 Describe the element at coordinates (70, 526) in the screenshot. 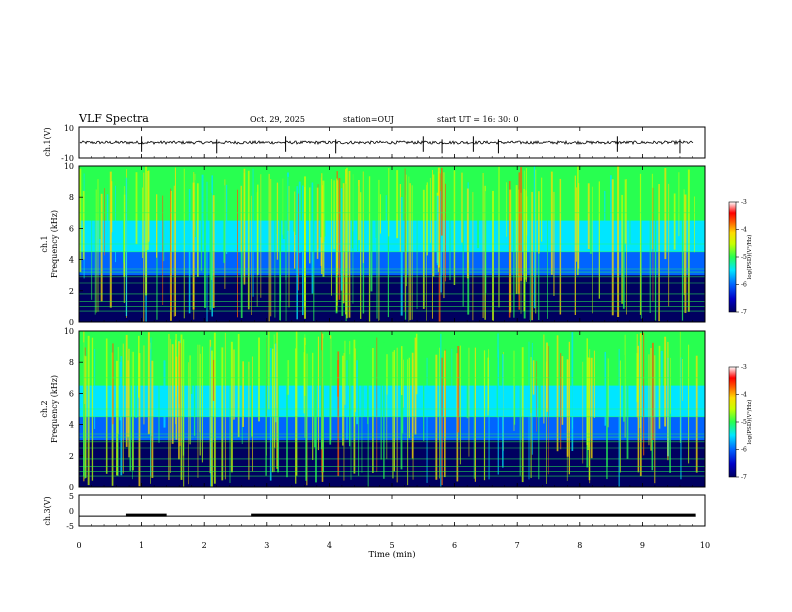

I see `ch3-ytick-minus5: -5` at that location.